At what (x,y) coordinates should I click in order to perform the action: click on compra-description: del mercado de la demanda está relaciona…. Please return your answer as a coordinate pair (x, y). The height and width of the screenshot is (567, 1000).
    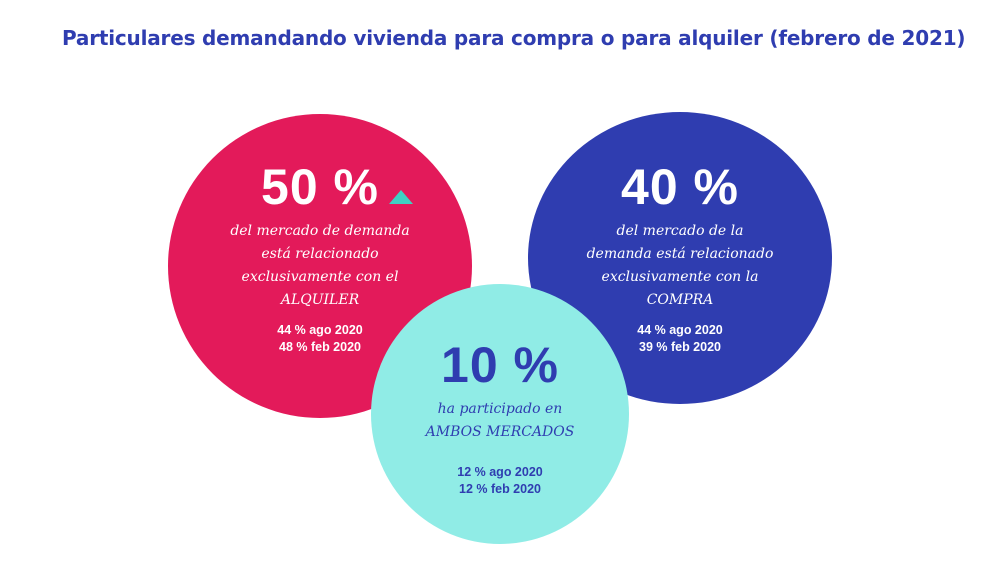
    Looking at the image, I should click on (680, 266).